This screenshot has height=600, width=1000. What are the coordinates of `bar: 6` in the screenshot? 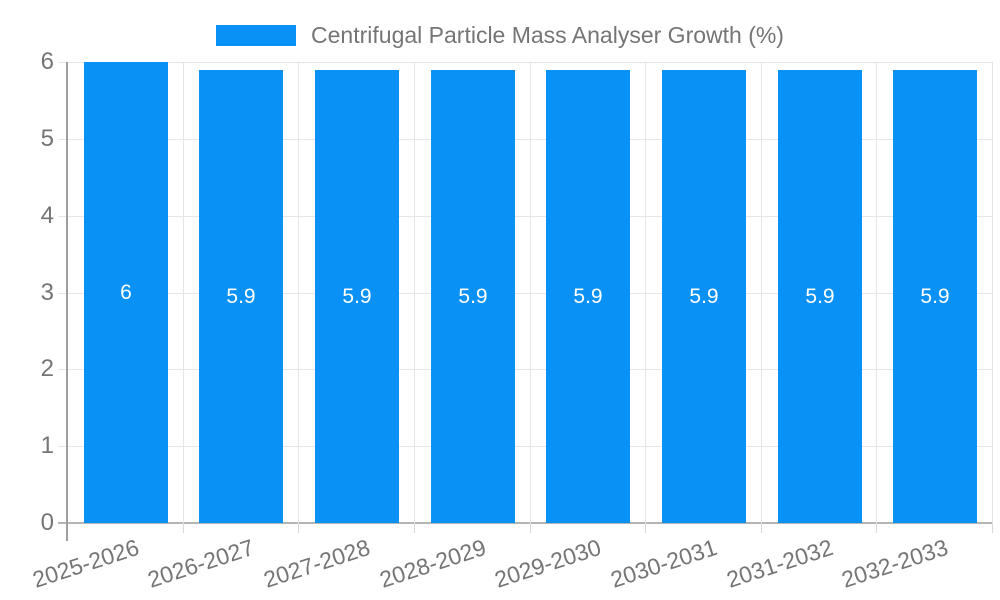 It's located at (126, 292).